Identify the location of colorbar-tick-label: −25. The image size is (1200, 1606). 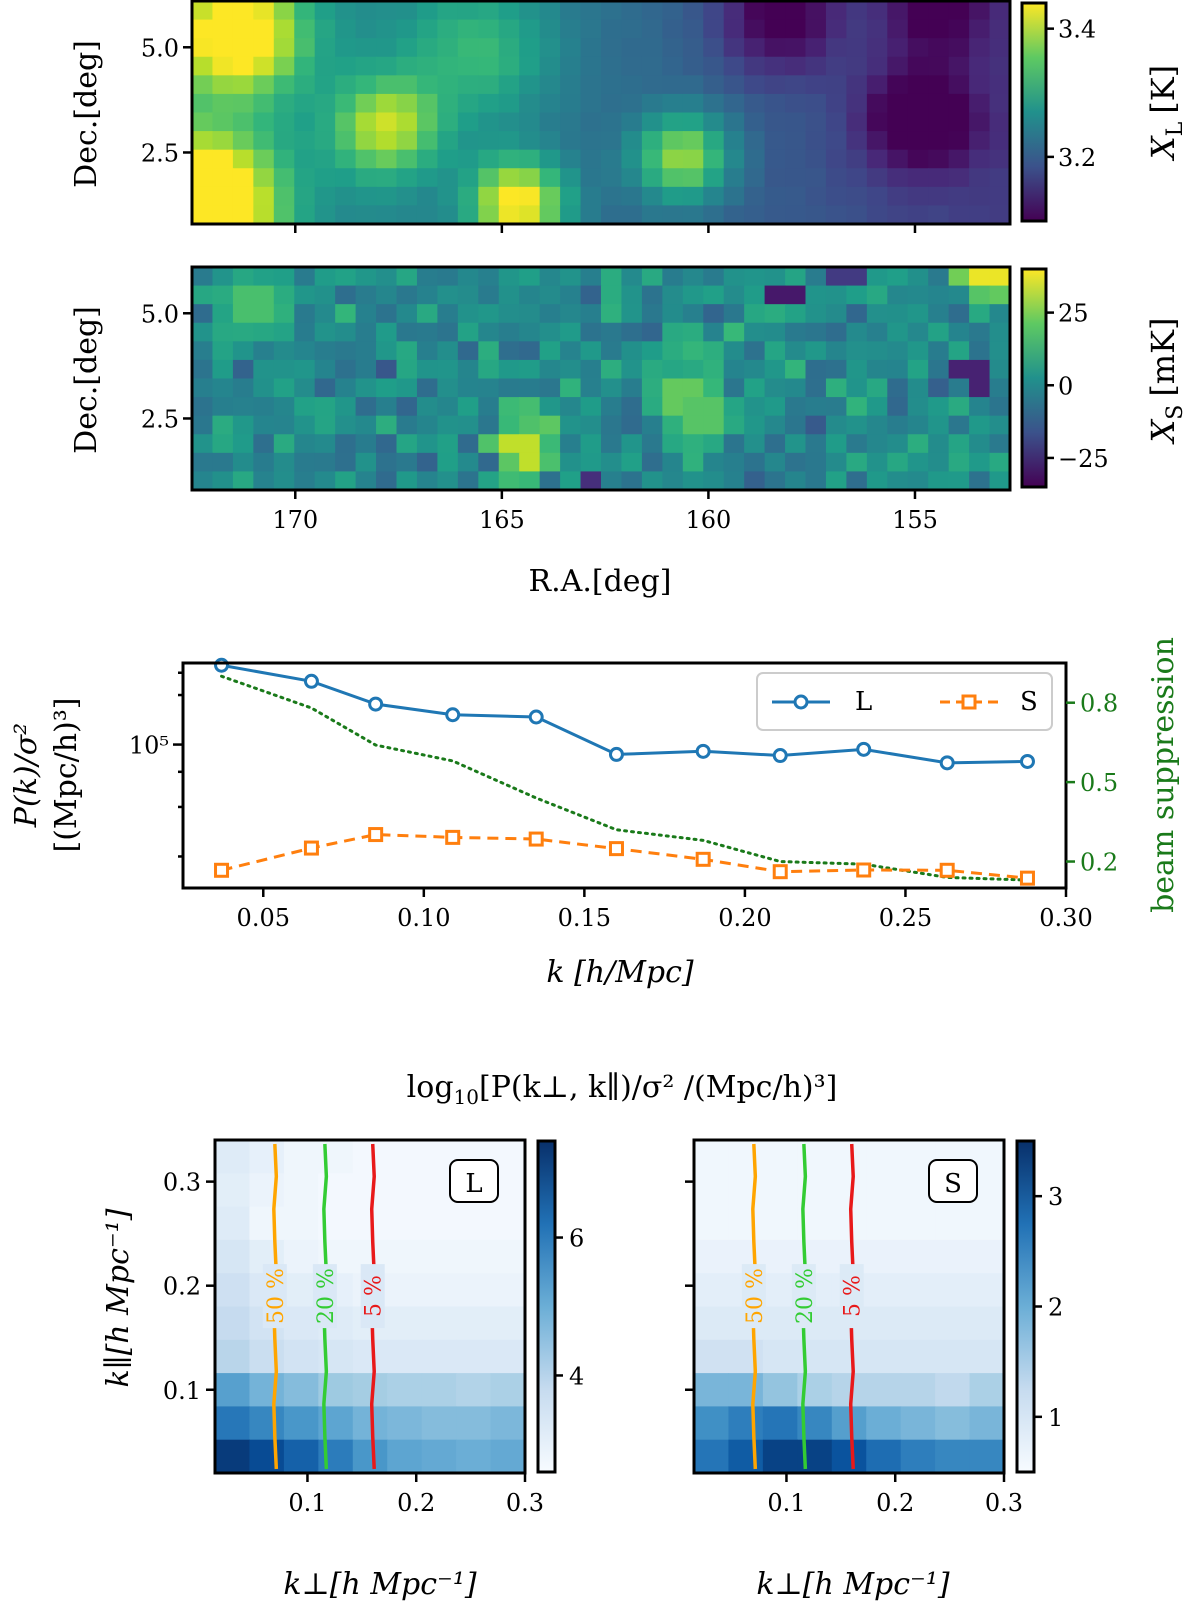
(1083, 459).